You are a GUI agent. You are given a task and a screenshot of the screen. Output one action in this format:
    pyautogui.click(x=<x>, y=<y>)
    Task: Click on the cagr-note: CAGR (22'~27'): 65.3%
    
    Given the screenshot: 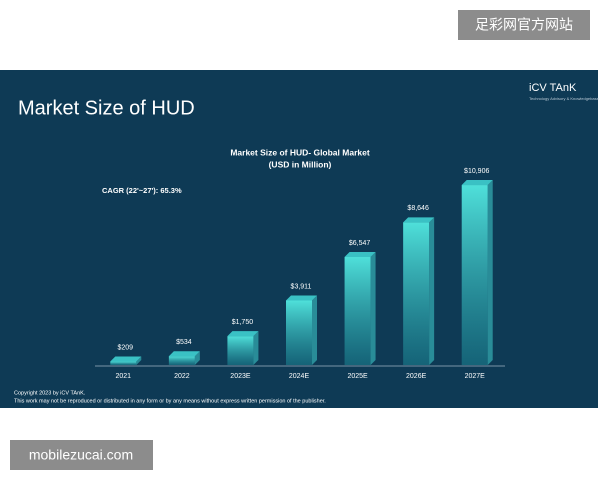 What is the action you would take?
    pyautogui.click(x=142, y=190)
    